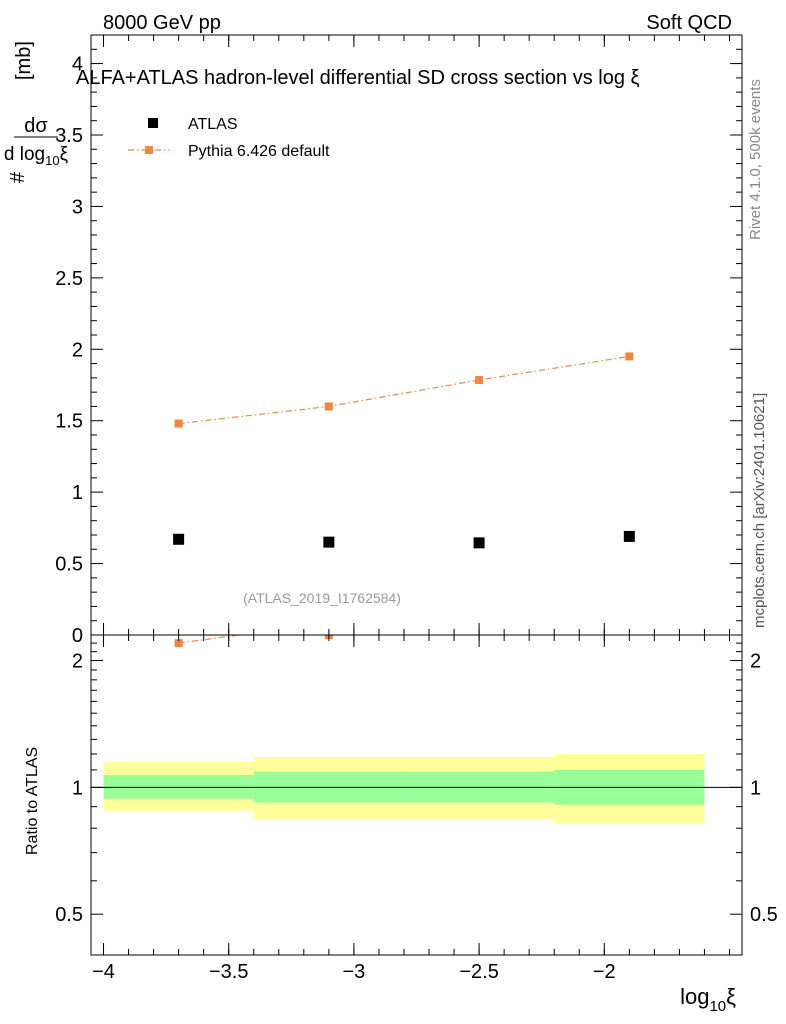 The width and height of the screenshot is (786, 1024). I want to click on main-y-tick-label: 2, so click(77, 350).